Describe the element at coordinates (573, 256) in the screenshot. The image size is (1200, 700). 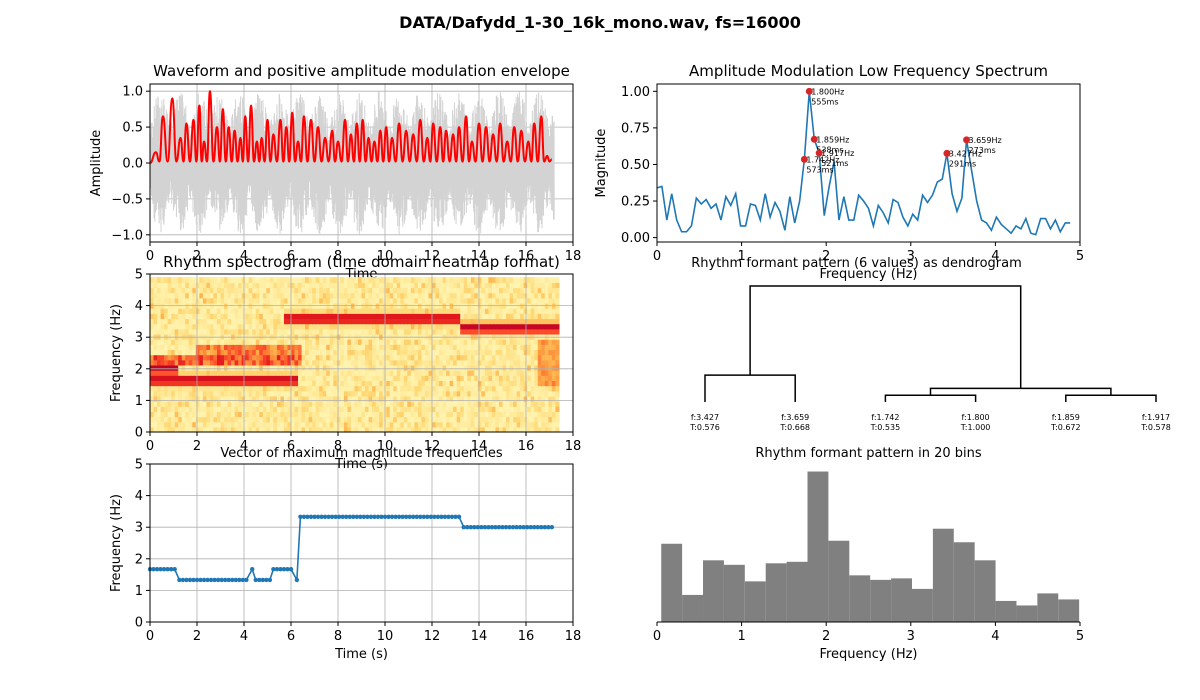
I see `x-tick-label: 18` at that location.